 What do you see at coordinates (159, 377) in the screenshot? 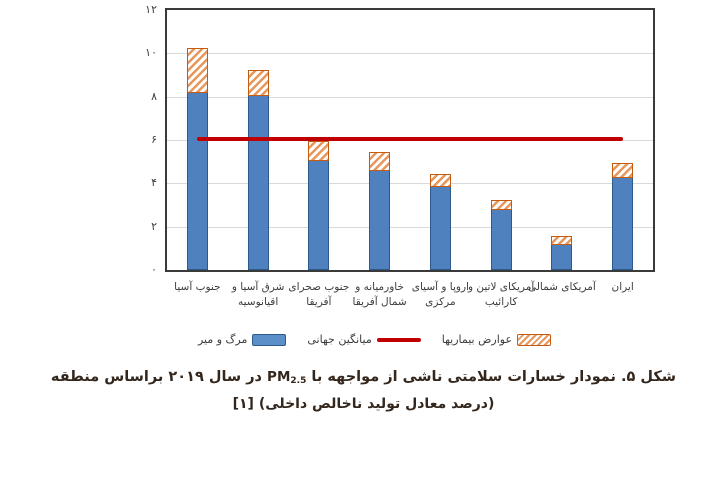
I see `caption-text-after: در سال ۲۰۱۹ براساس منطقه` at bounding box center [159, 377].